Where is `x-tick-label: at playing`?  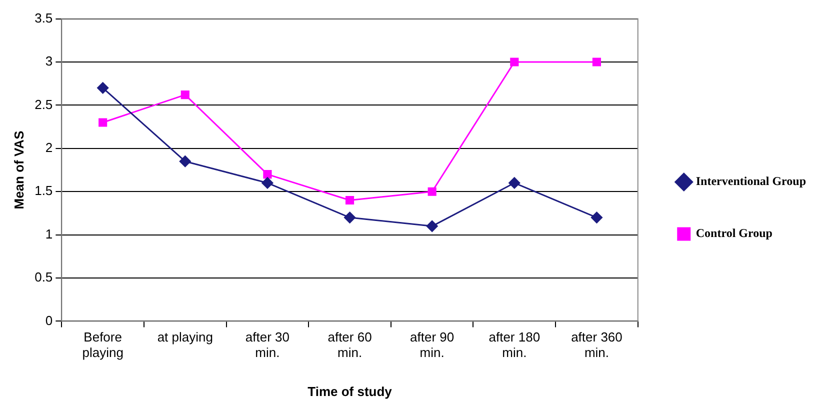 x-tick-label: at playing is located at coordinates (185, 337).